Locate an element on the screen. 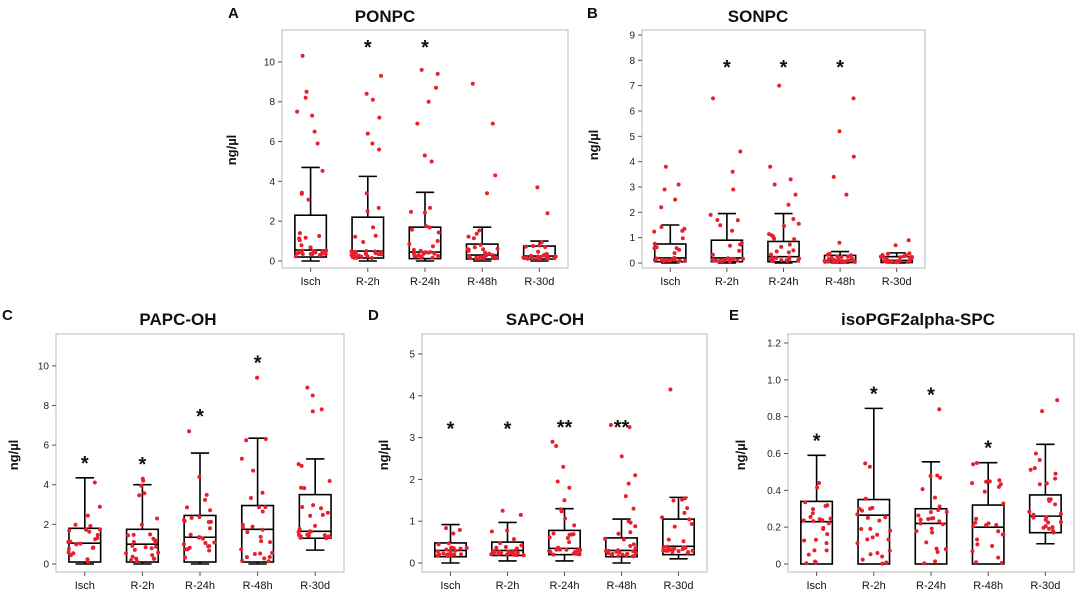  panel-letter: C is located at coordinates (7, 315).